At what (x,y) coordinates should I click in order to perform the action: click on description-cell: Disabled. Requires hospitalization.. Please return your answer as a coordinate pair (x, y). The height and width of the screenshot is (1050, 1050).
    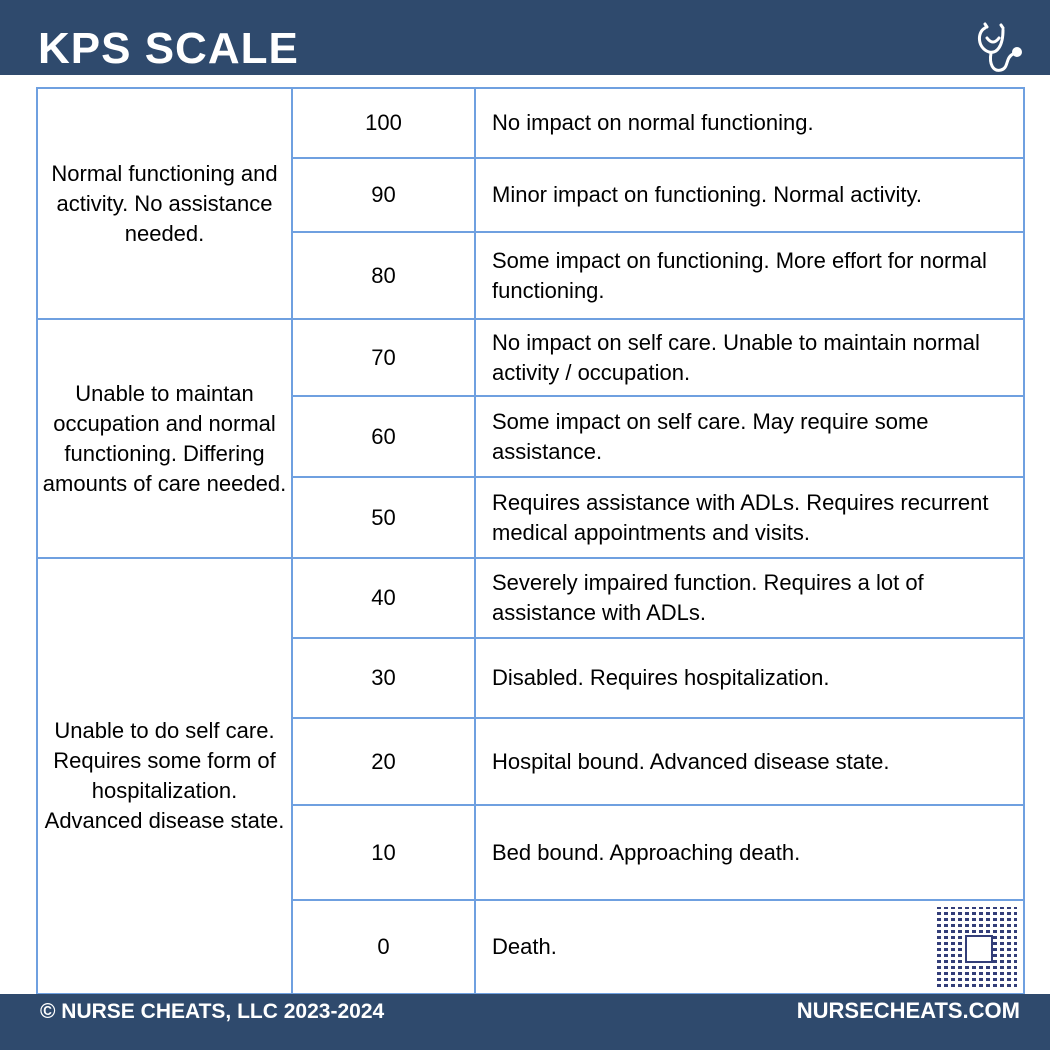
    Looking at the image, I should click on (749, 678).